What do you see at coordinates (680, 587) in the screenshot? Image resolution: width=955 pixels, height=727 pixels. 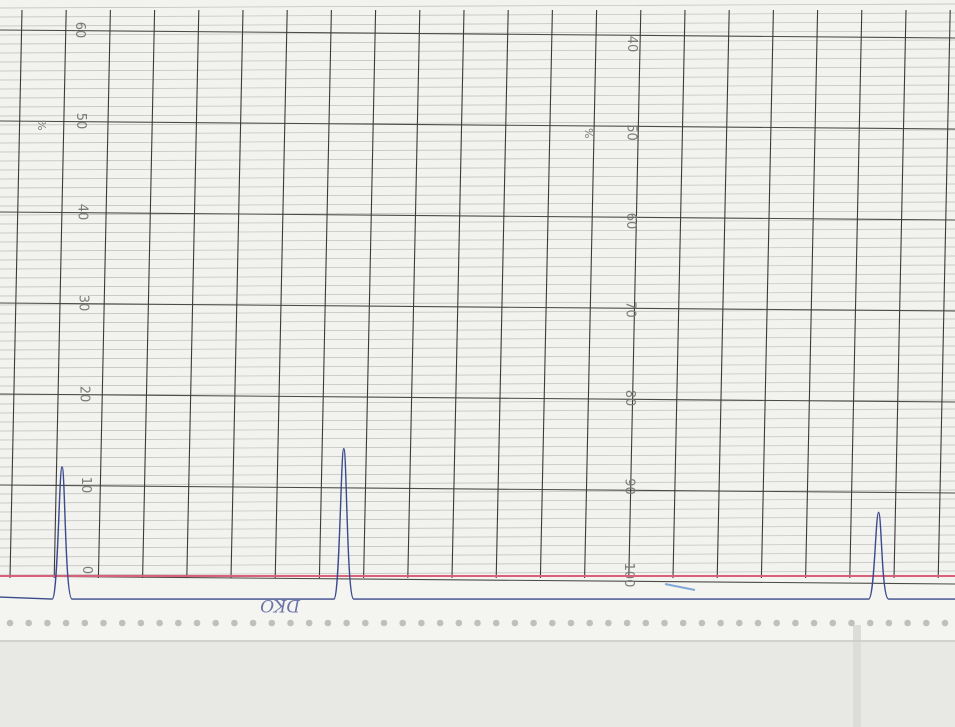 I see `pen-mark` at bounding box center [680, 587].